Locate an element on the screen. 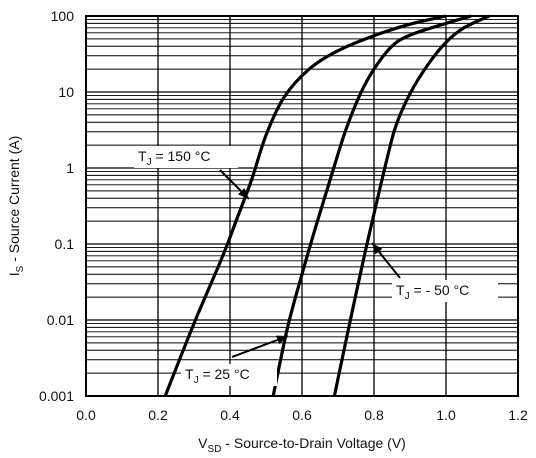 This screenshot has width=536, height=458. y-tick-label: 1 is located at coordinates (70, 168).